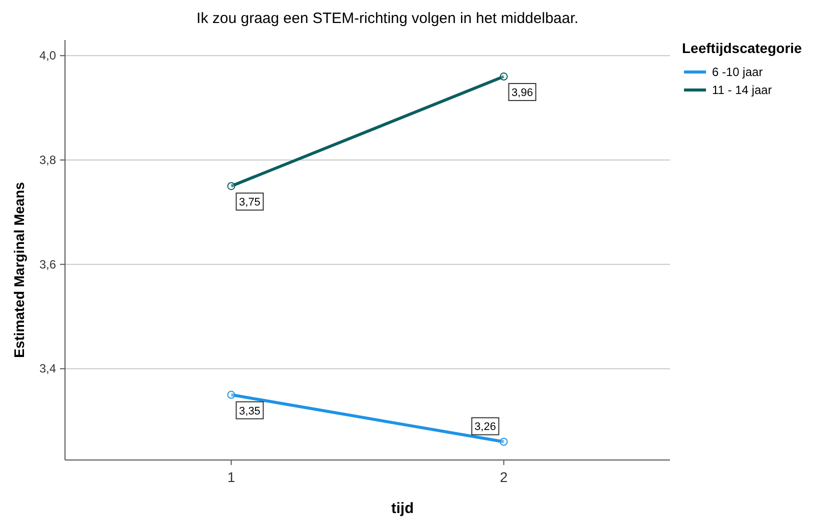  Describe the element at coordinates (47, 55) in the screenshot. I see `y-tick-label: 4,0` at that location.